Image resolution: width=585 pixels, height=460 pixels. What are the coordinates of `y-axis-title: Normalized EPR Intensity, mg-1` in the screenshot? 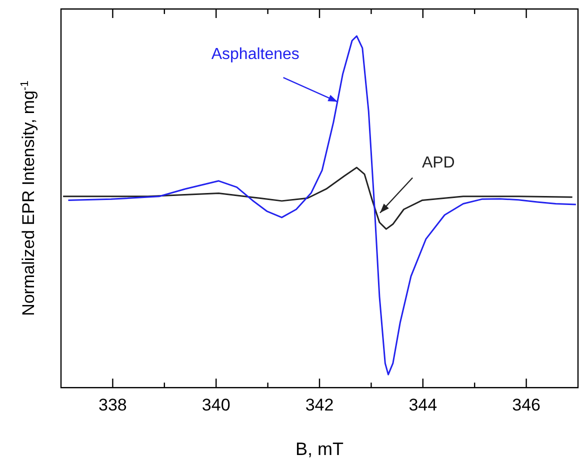 It's located at (28, 198).